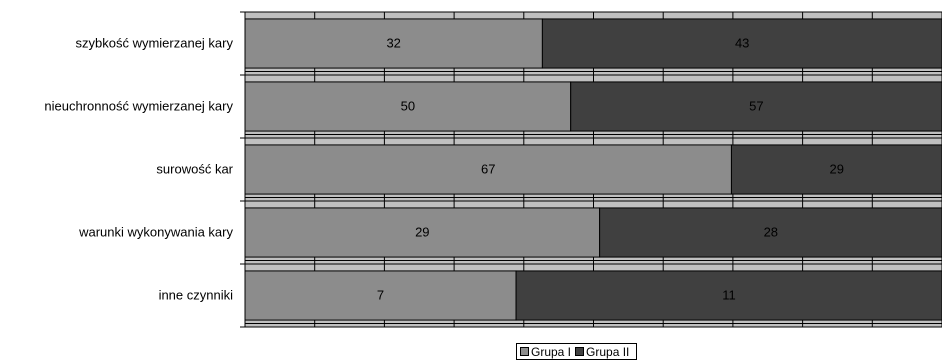 The height and width of the screenshot is (362, 942). I want to click on data-label: 32, so click(393, 43).